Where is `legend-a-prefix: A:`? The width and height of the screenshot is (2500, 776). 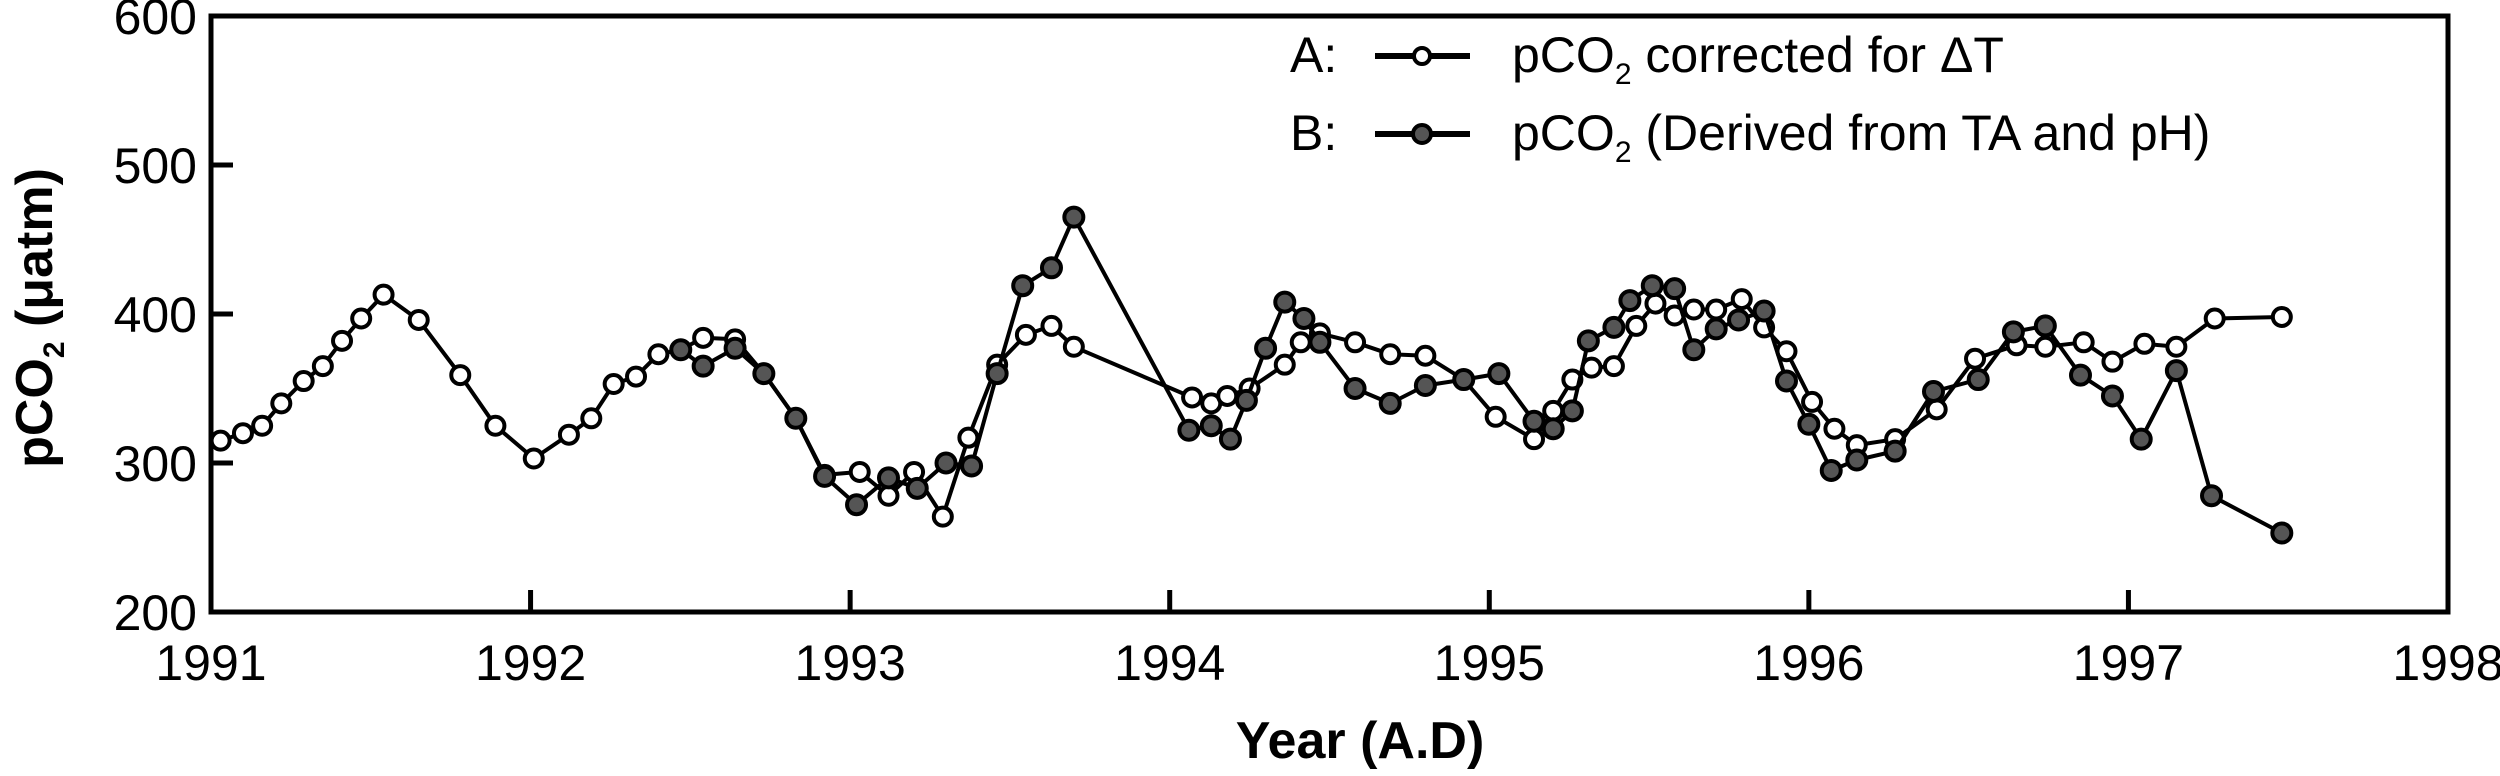 legend-a-prefix: A: is located at coordinates (1313, 55).